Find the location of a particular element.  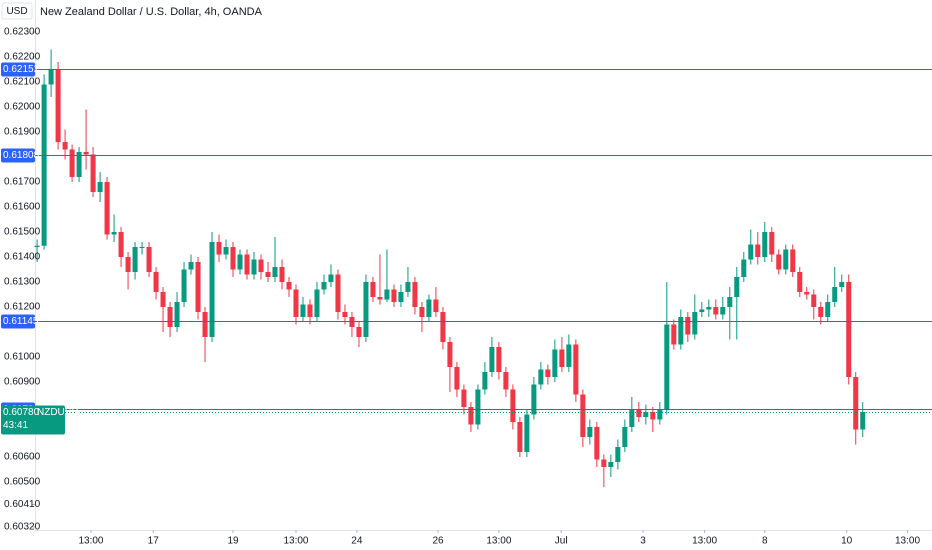

x-tick-label: 13:00 is located at coordinates (295, 541).